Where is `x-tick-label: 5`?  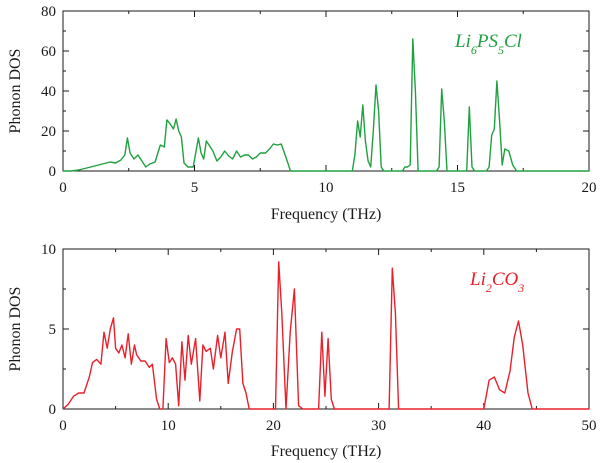 x-tick-label: 5 is located at coordinates (195, 188).